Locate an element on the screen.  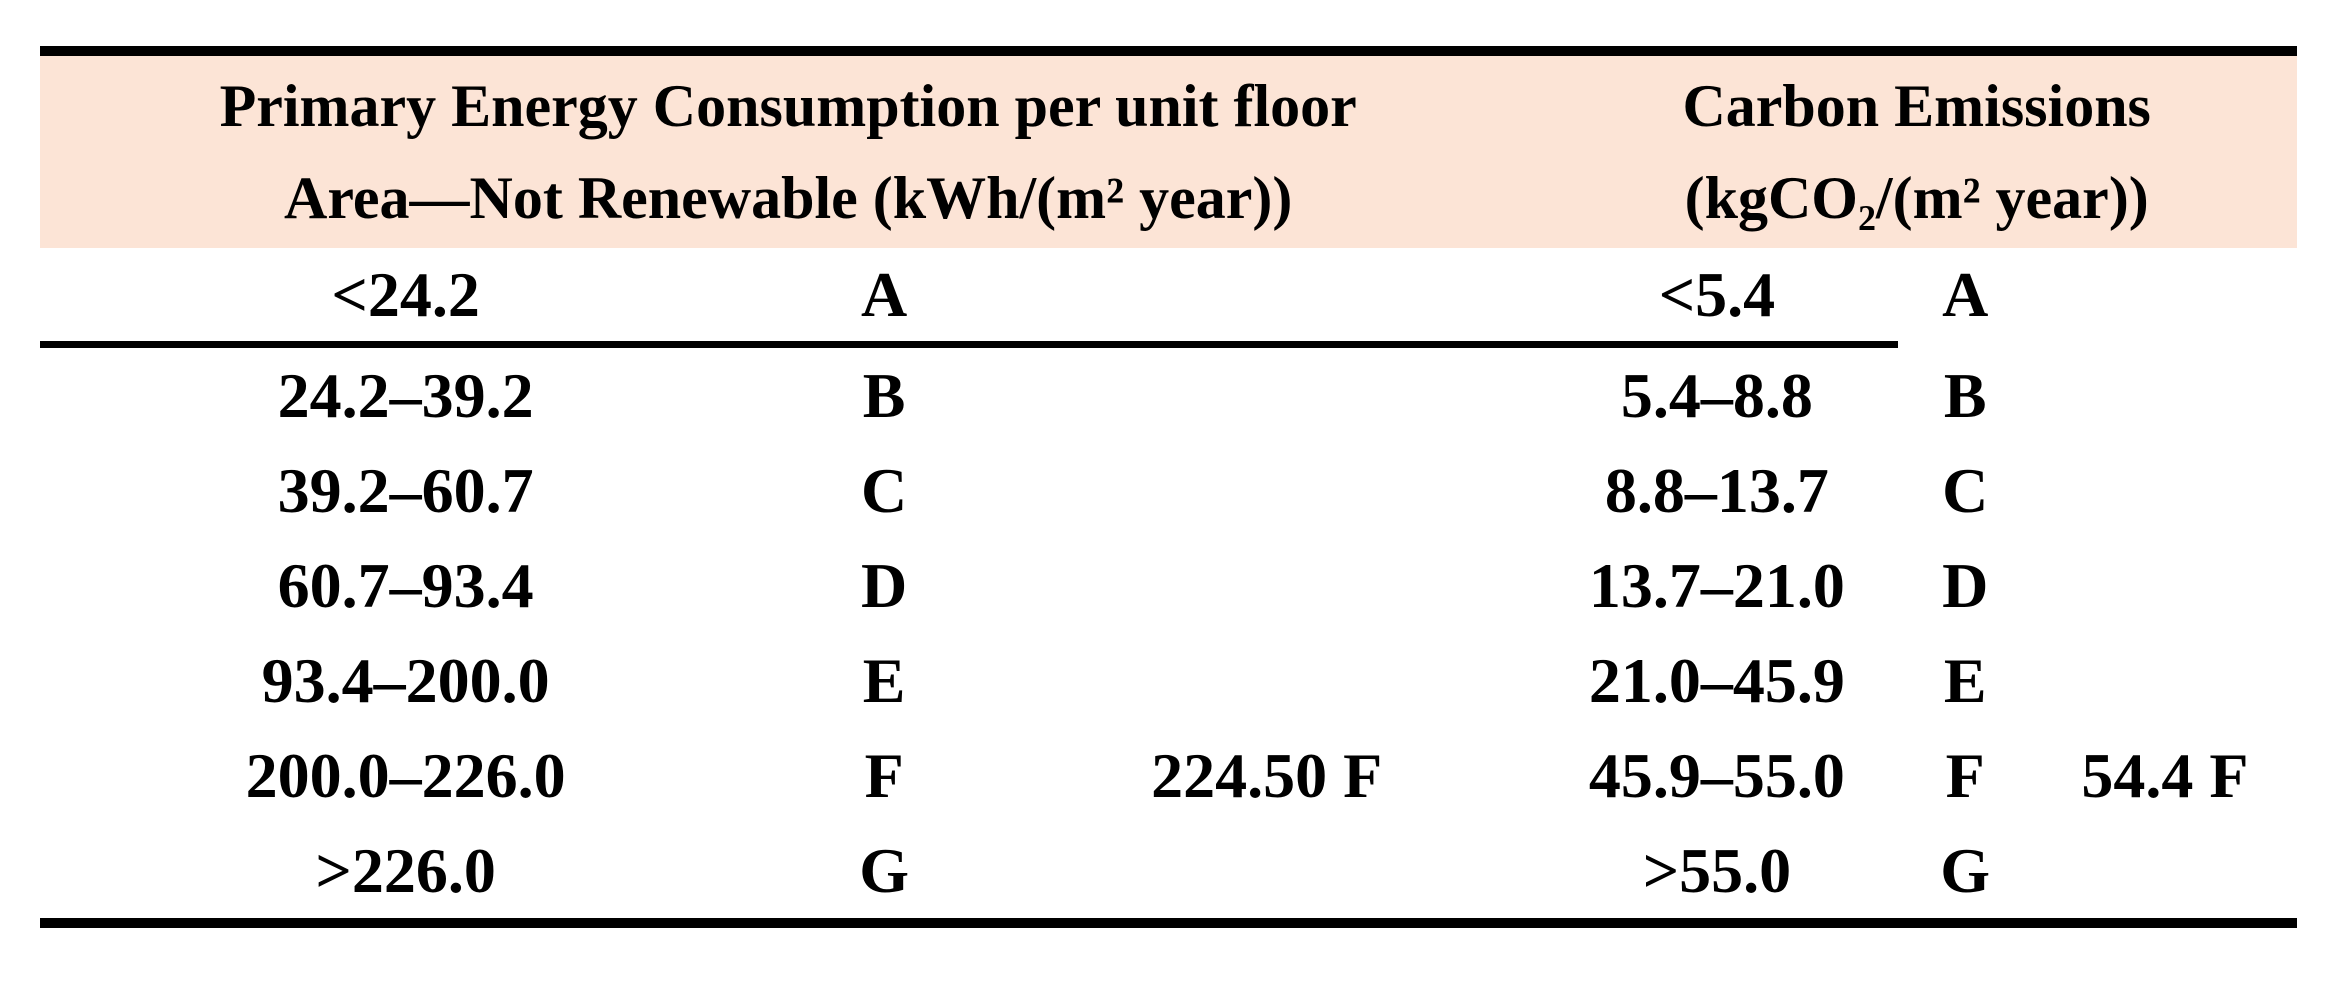
carbon-header-cell: Carbon Emissions (kgCO₂/(m² year)) is located at coordinates (1916, 152).